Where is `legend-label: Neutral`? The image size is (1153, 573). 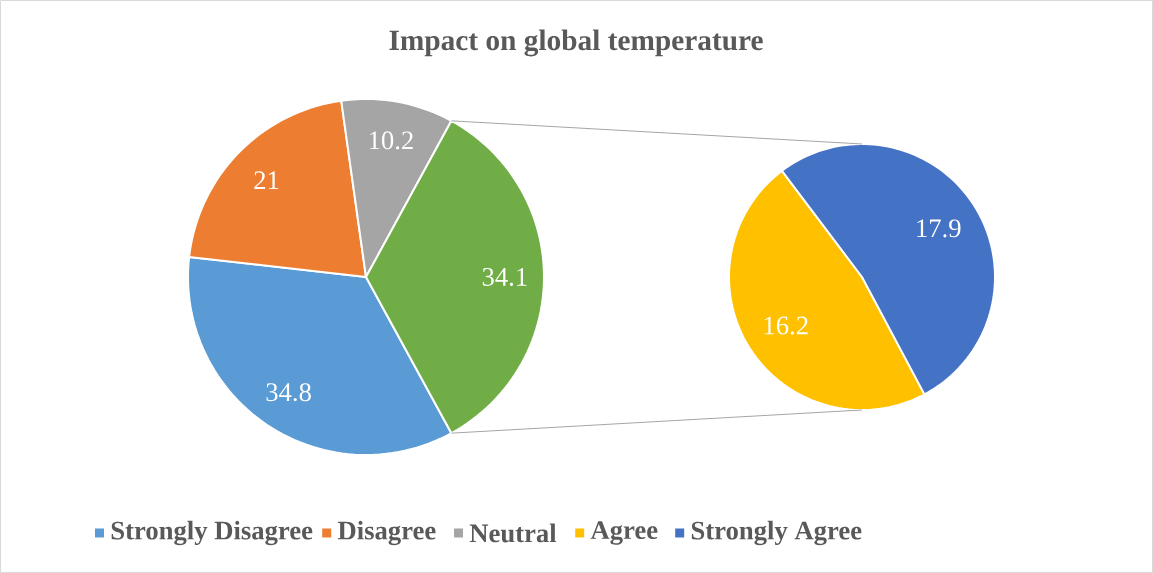
legend-label: Neutral is located at coordinates (513, 533).